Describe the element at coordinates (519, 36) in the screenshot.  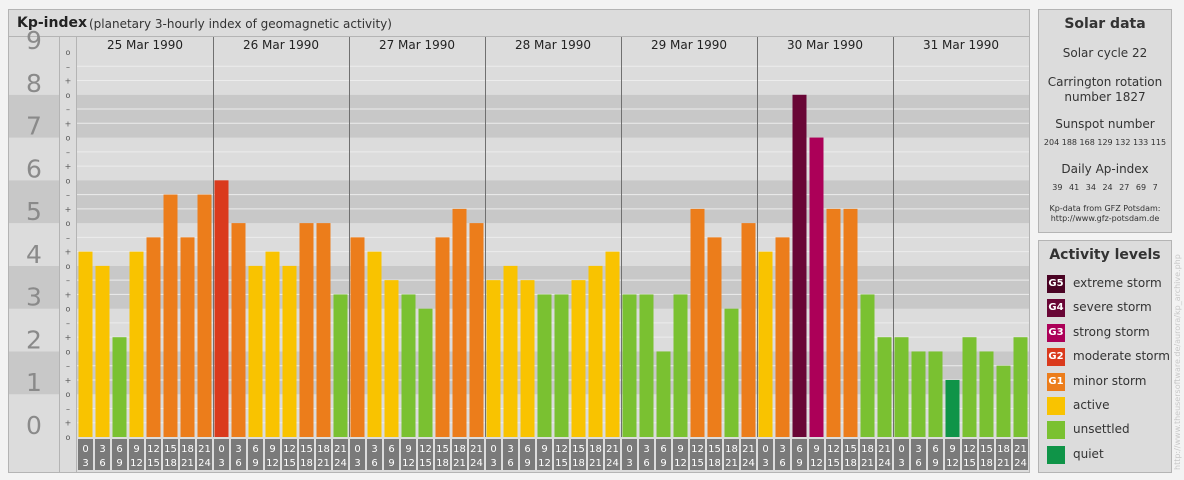
I see `header-divider` at that location.